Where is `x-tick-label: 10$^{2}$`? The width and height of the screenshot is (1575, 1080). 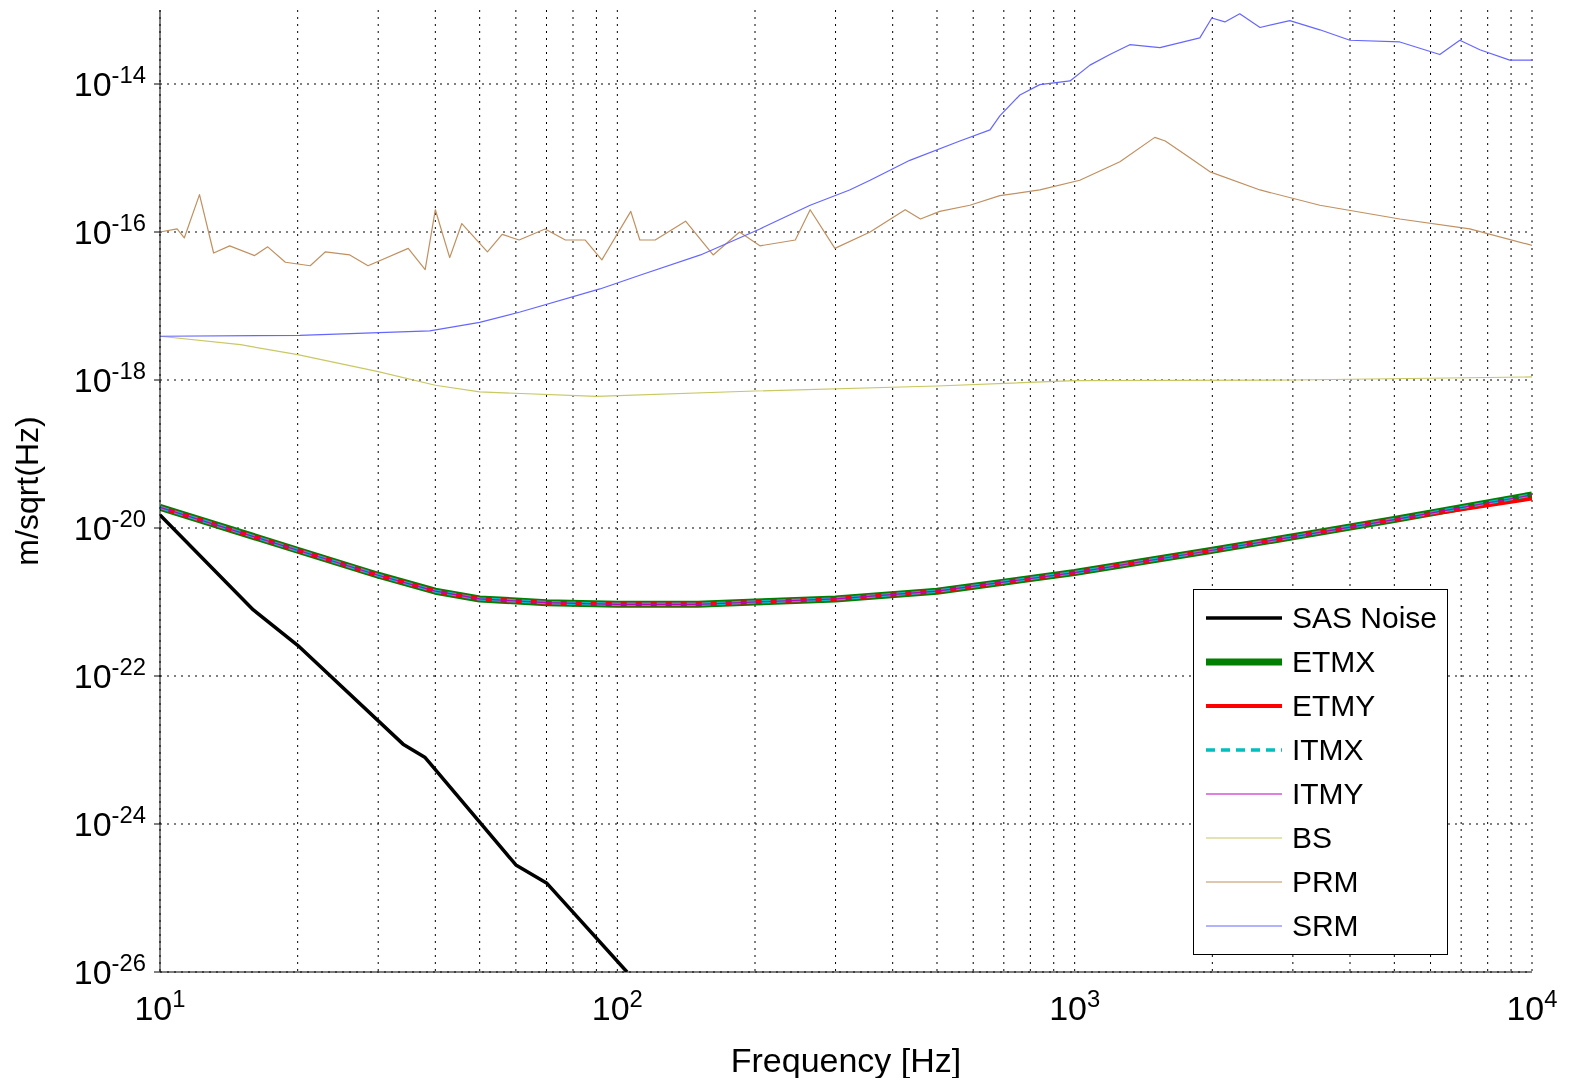 x-tick-label: 10$^{2}$ is located at coordinates (617, 1005).